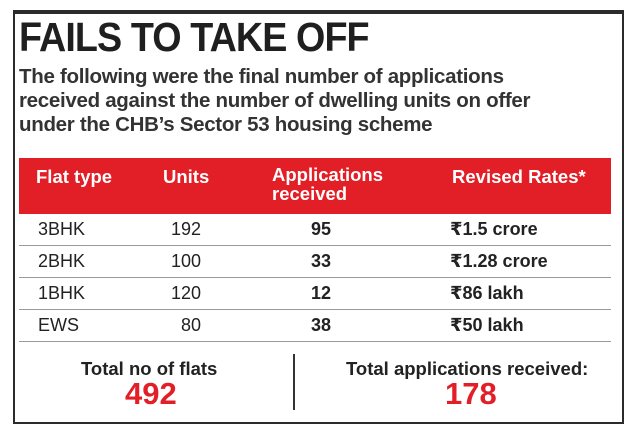 This screenshot has width=640, height=430. What do you see at coordinates (62, 261) in the screenshot?
I see `cell-flat-type: 2BHK` at bounding box center [62, 261].